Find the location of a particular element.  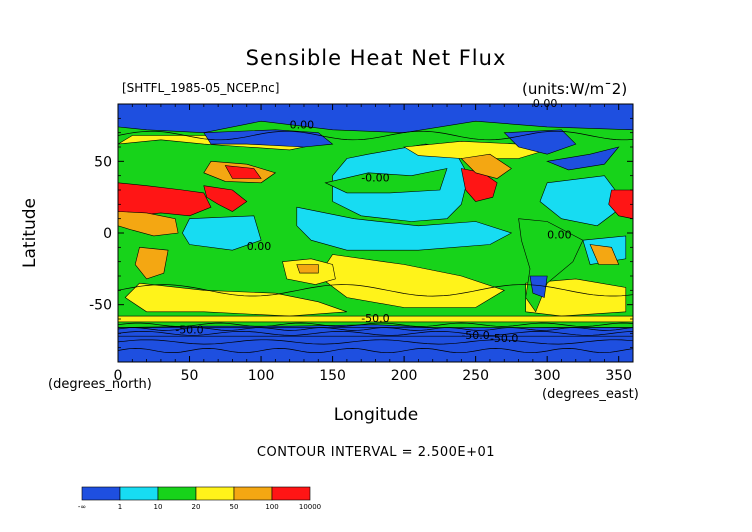

australia-orange is located at coordinates (307, 269).